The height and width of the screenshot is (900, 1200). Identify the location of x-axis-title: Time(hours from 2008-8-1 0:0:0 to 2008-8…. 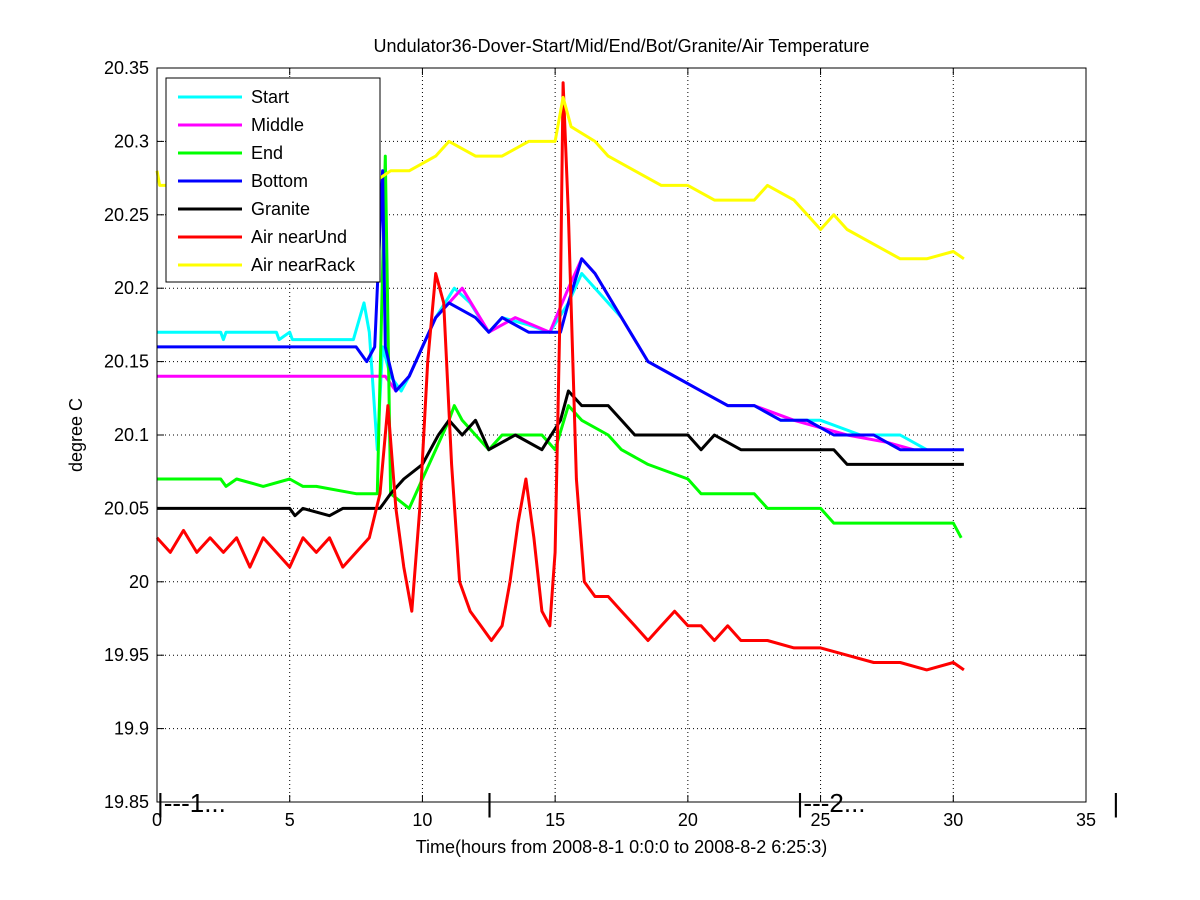
(622, 847).